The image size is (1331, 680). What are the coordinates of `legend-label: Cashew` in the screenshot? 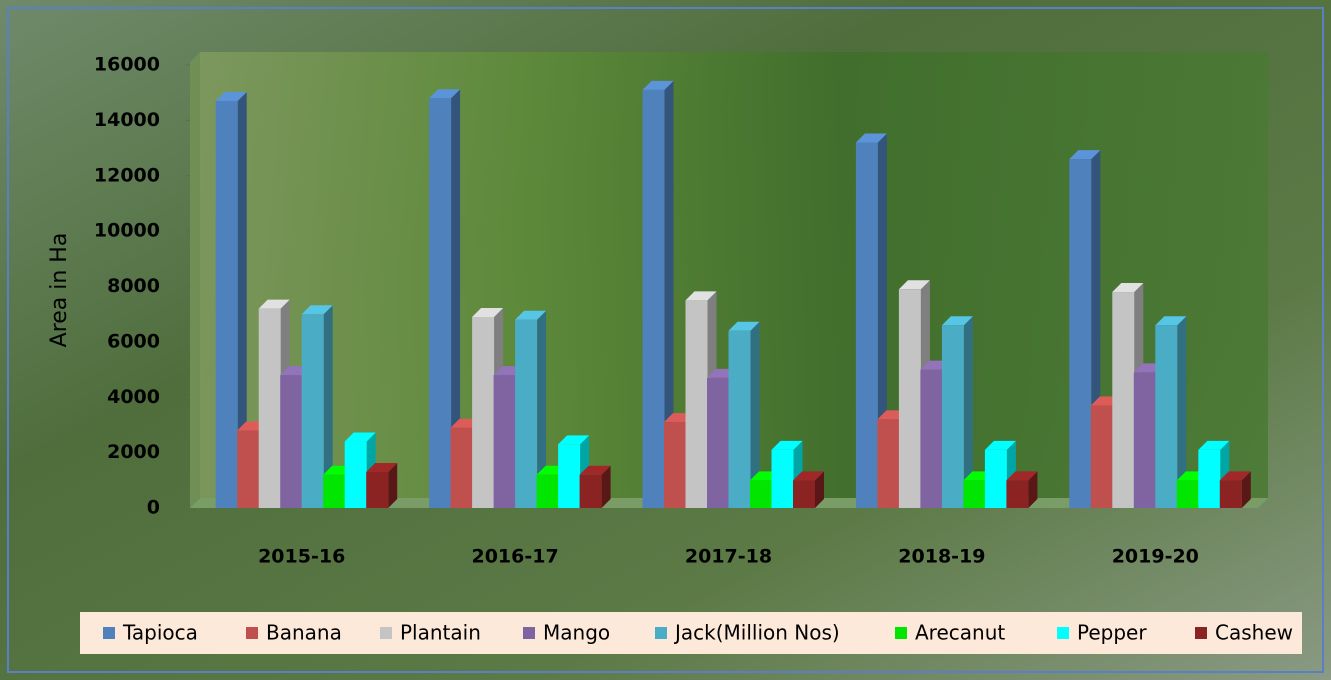 It's located at (1254, 633).